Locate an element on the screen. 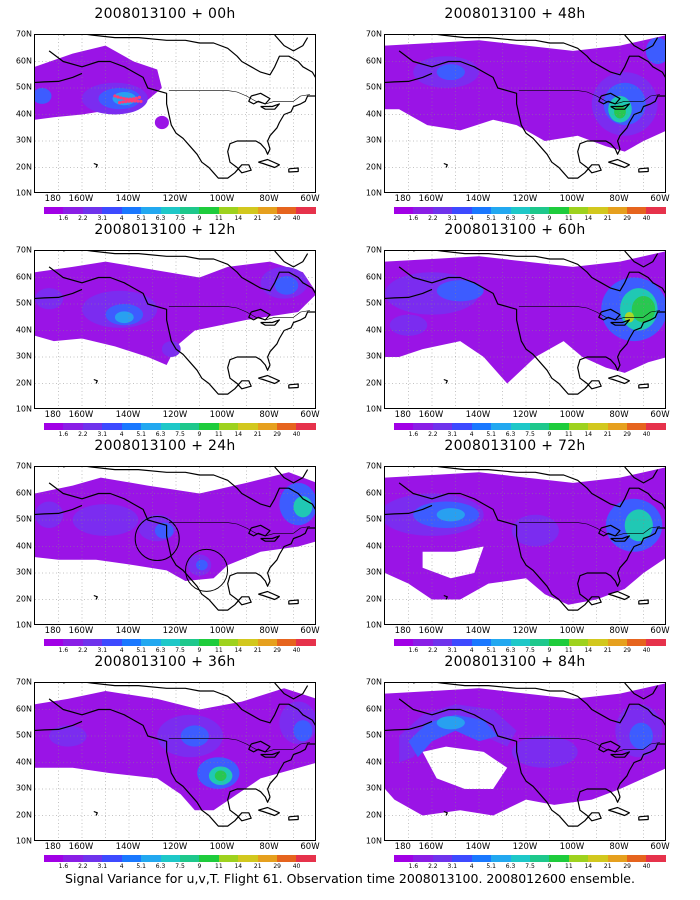  low-variance-gap is located at coordinates (453, 562).